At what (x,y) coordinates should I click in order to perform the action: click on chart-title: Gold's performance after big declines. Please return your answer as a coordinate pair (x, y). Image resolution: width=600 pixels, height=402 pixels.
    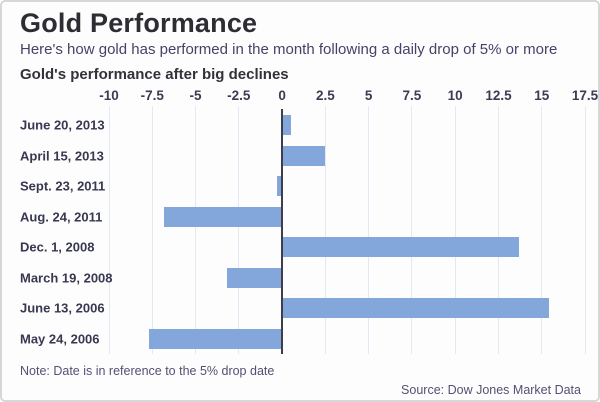
    Looking at the image, I should click on (154, 74).